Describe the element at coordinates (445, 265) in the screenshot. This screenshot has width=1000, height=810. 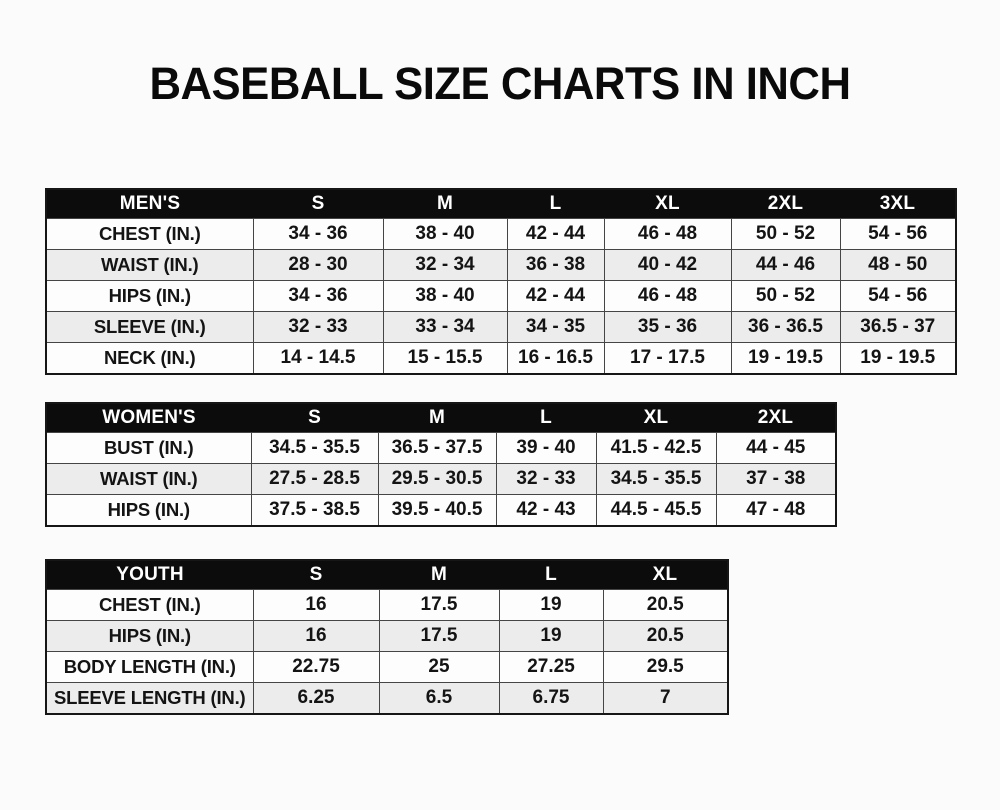
I see `mens-size-value: 32 - 34` at that location.